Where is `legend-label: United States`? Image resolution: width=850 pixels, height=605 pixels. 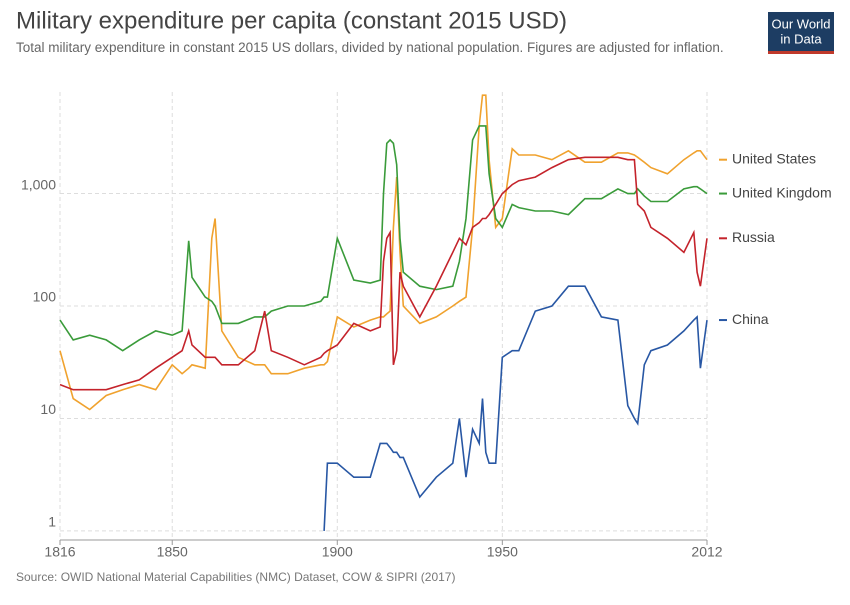 legend-label: United States is located at coordinates (774, 158).